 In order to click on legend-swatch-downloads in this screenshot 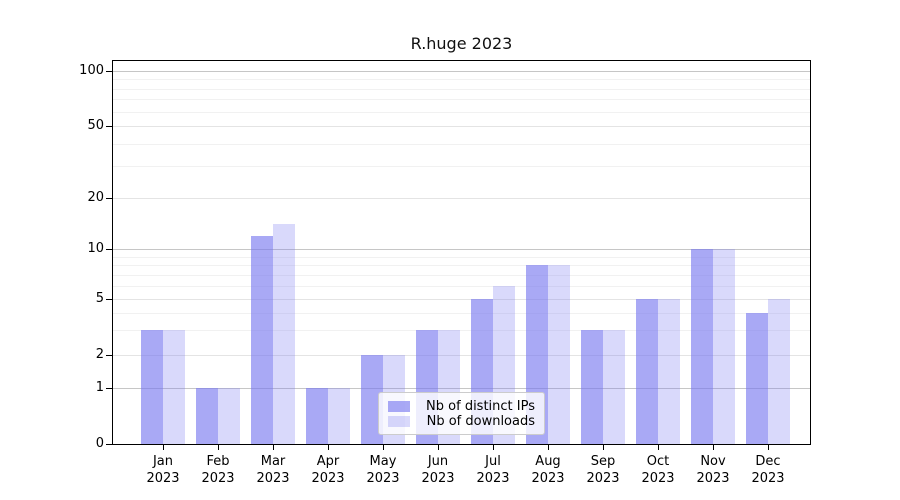, I will do `click(399, 421)`.